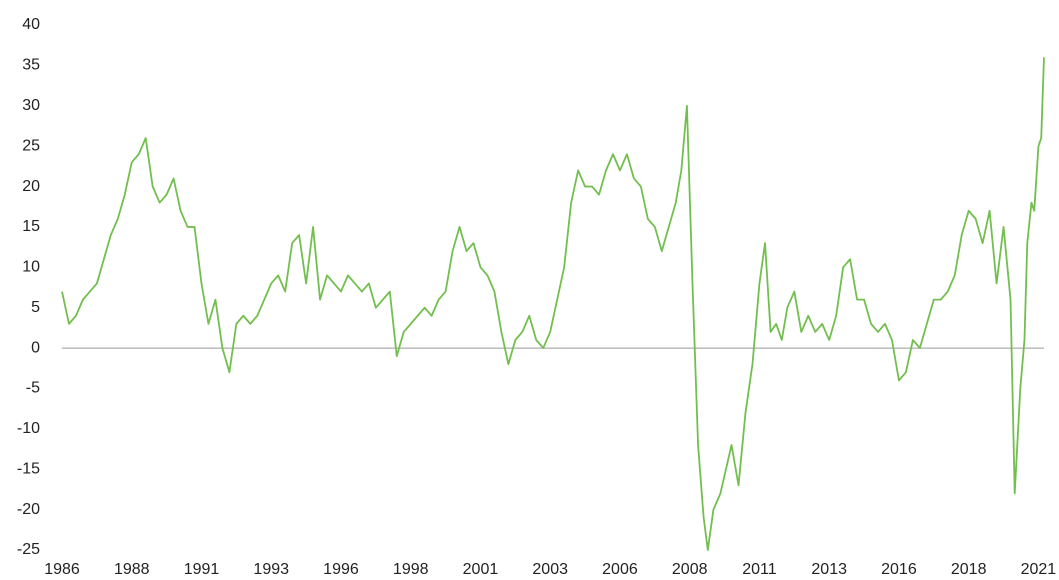  I want to click on y-tick-label: -10, so click(28, 428).